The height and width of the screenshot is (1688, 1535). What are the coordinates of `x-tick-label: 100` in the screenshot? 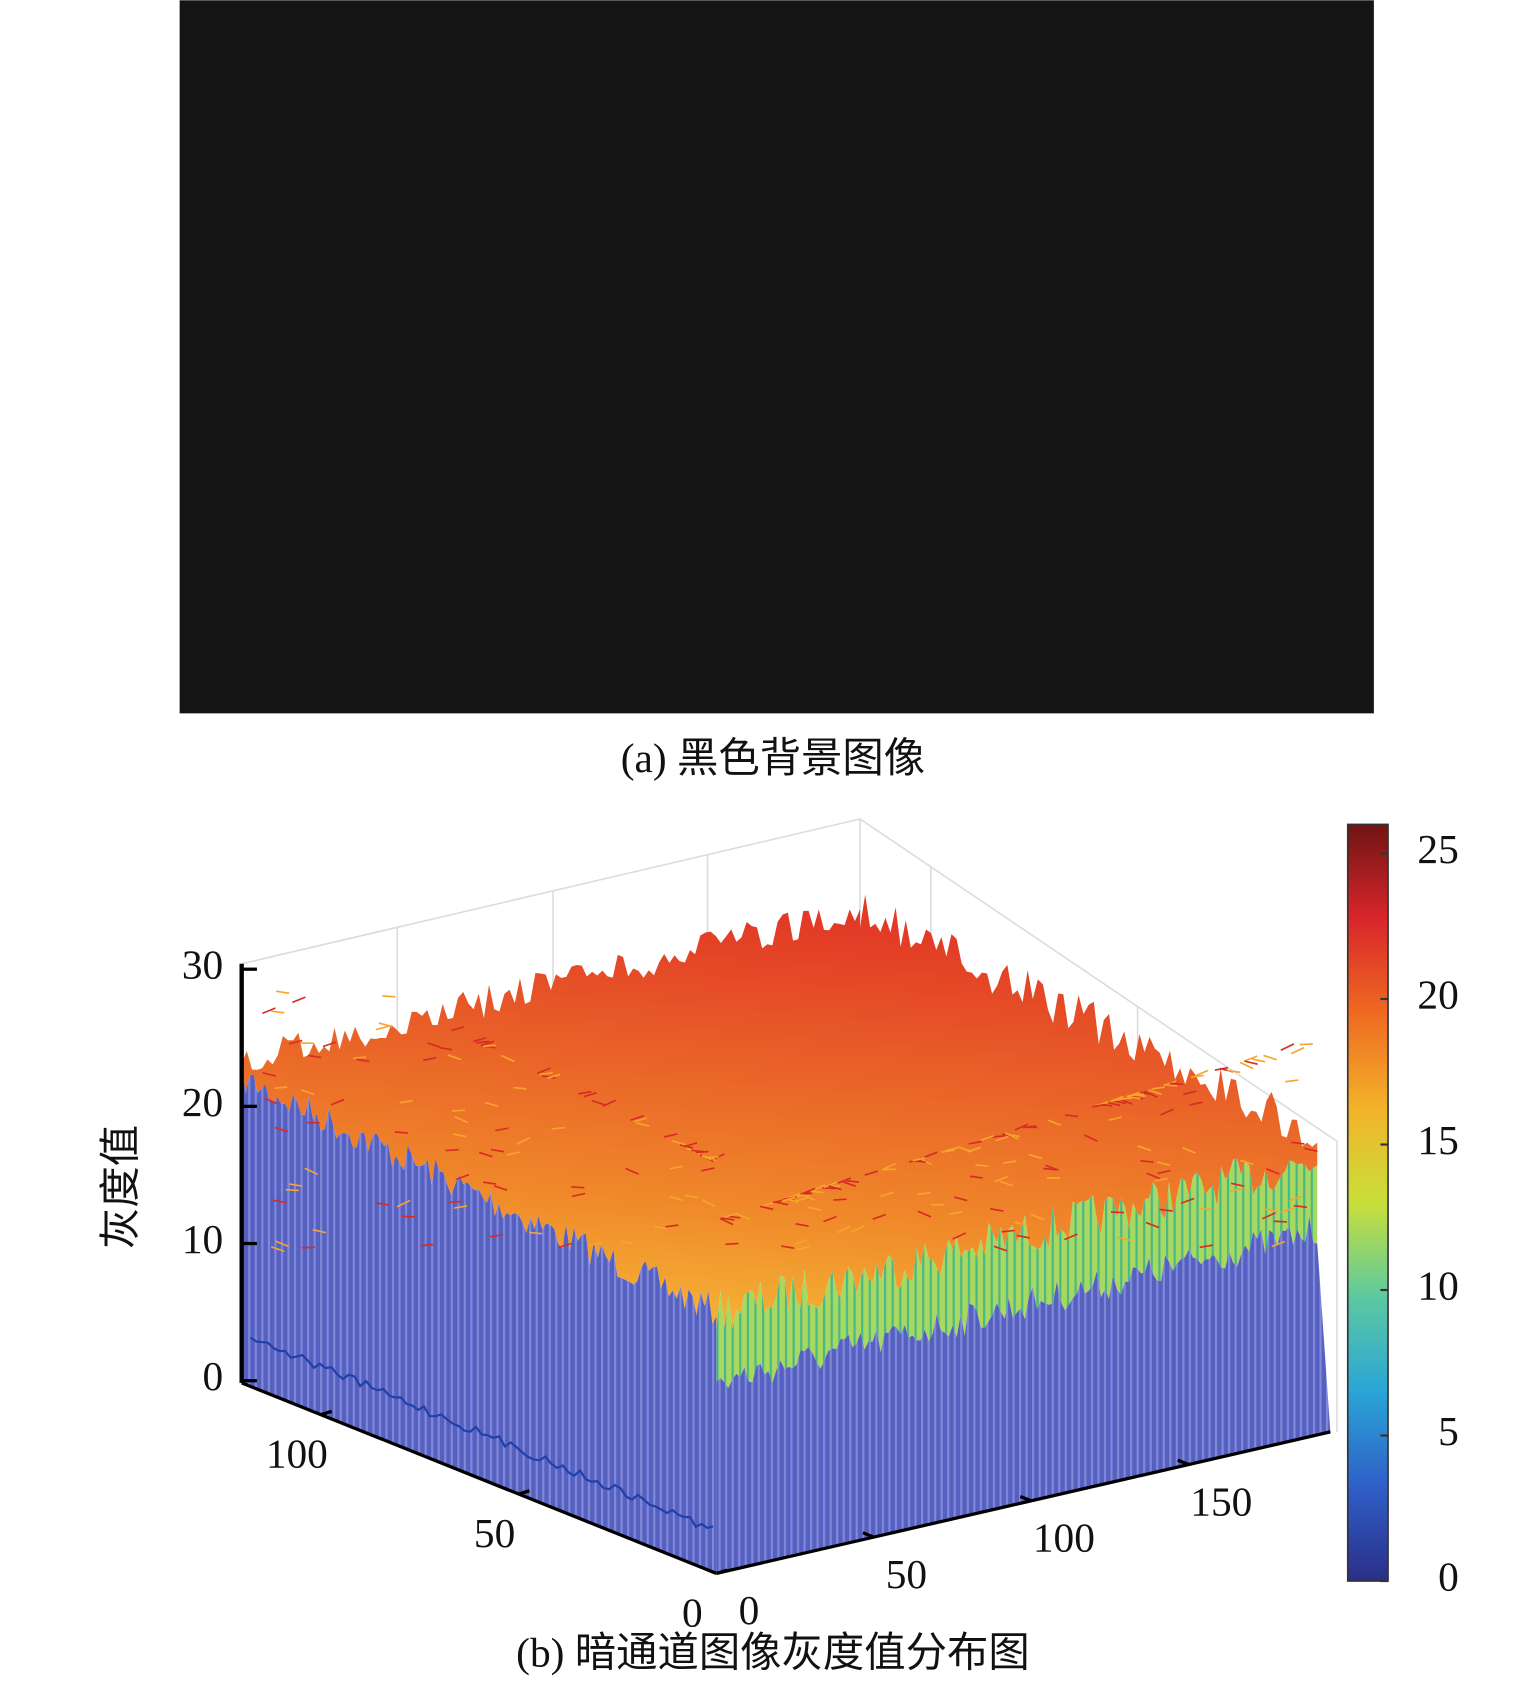 It's located at (1064, 1538).